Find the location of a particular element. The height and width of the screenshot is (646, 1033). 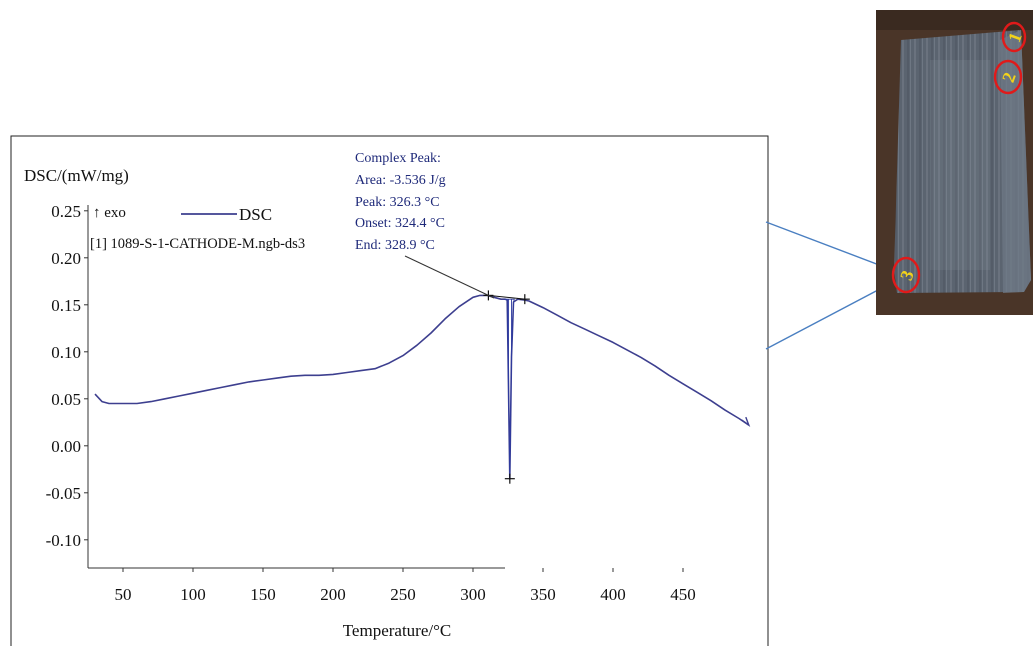

peak-annotation-line: Complex Peak: is located at coordinates (398, 158).